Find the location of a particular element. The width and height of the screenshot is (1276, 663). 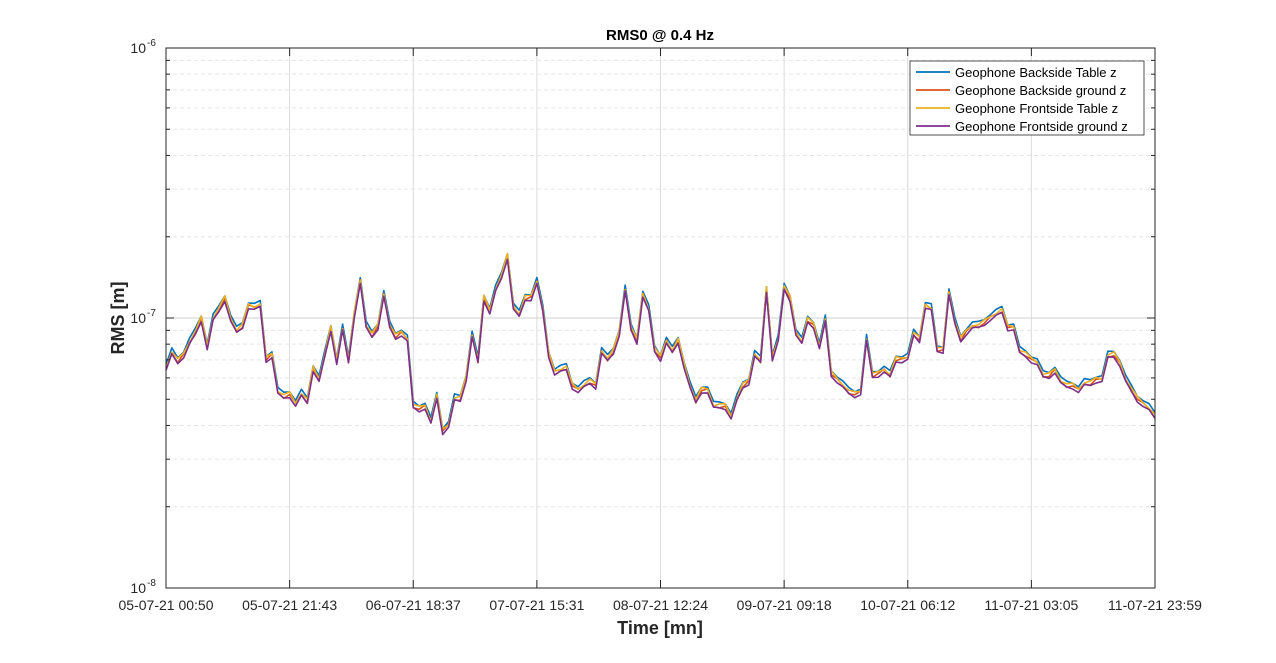

x-axis-label: Time [mn] is located at coordinates (660, 628).